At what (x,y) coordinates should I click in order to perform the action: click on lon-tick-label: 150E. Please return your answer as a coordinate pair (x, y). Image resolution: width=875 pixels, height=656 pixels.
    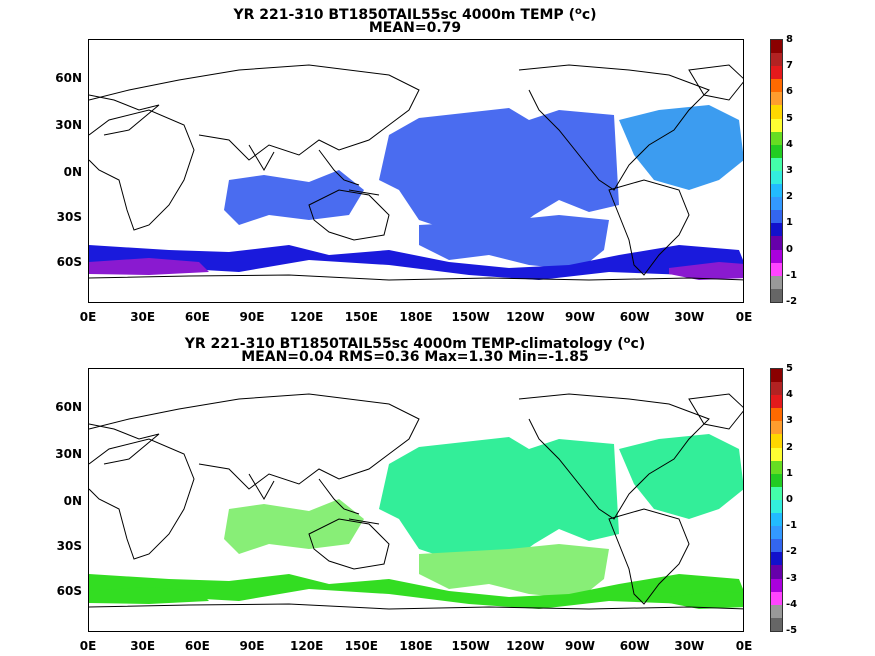
    Looking at the image, I should click on (361, 317).